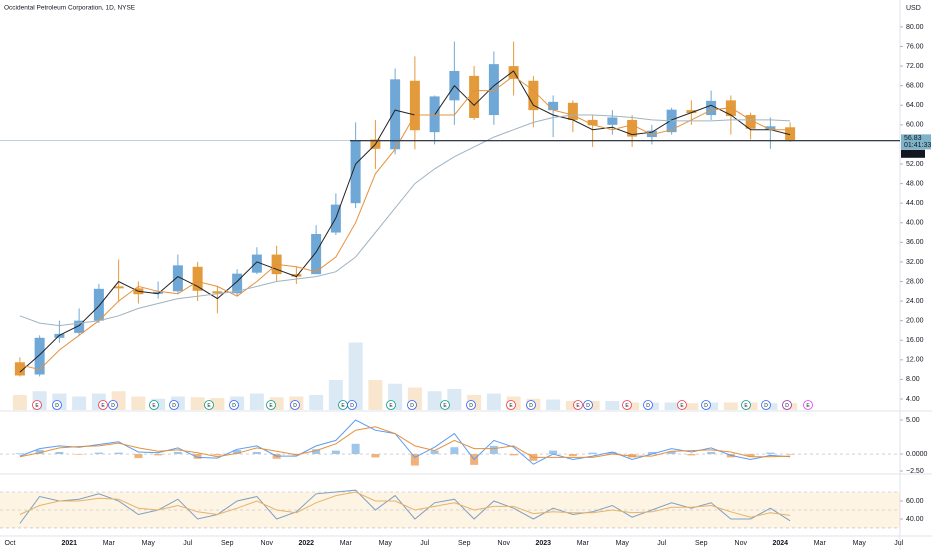 The image size is (932, 550). I want to click on x-tick-label: Oct, so click(10, 543).